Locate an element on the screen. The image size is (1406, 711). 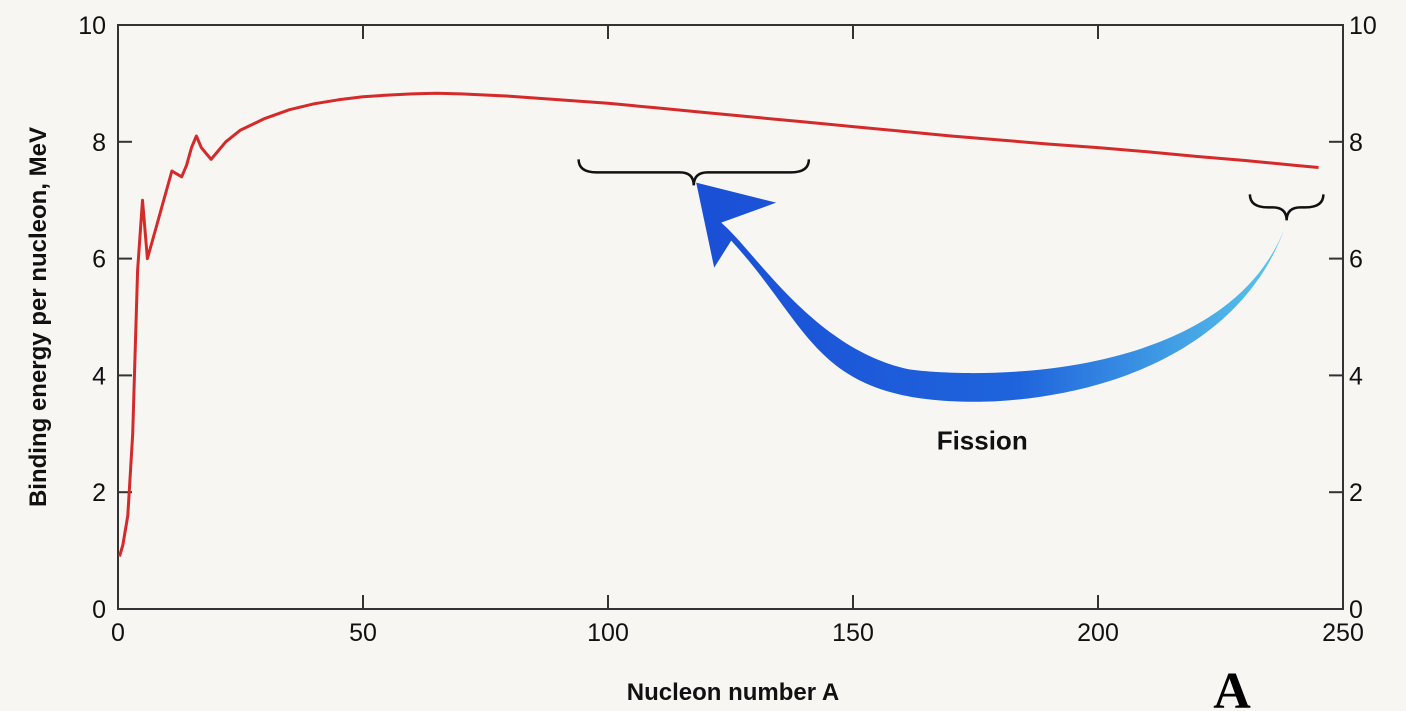
y-tick-label-left: 4 is located at coordinates (99, 376).